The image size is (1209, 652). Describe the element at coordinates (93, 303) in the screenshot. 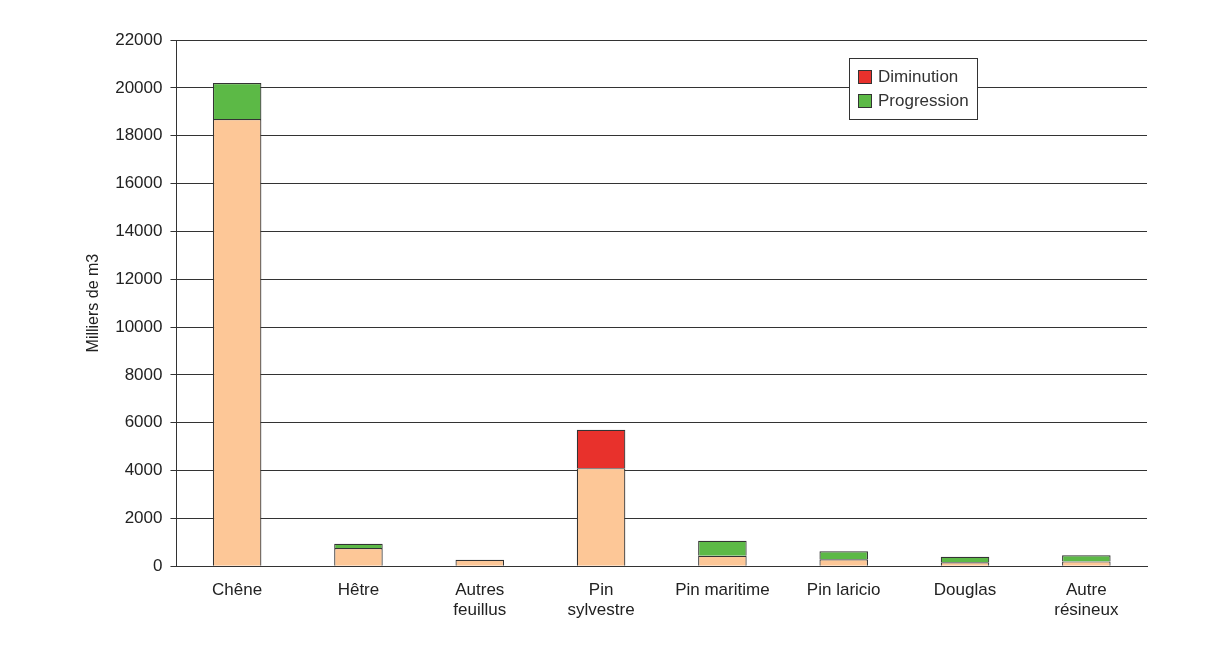

I see `y-axis-title: Milliers de m3` at that location.